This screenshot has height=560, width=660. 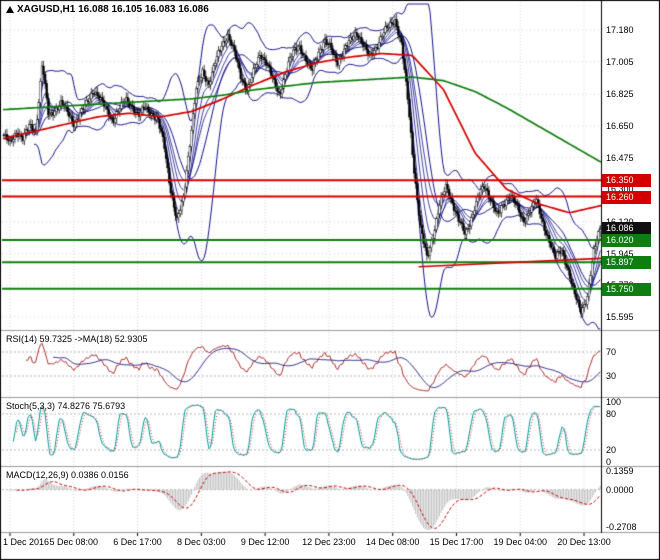 I want to click on price-tick-label: 16.475, so click(x=620, y=157).